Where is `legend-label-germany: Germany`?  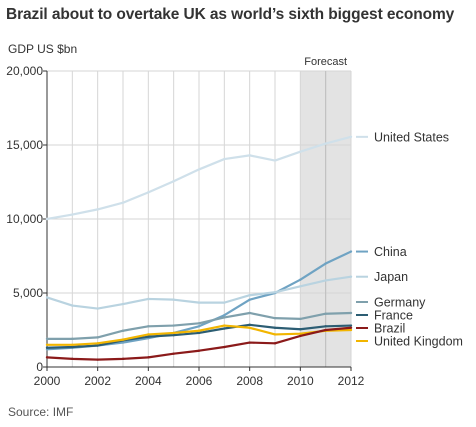
legend-label-germany: Germany is located at coordinates (400, 303).